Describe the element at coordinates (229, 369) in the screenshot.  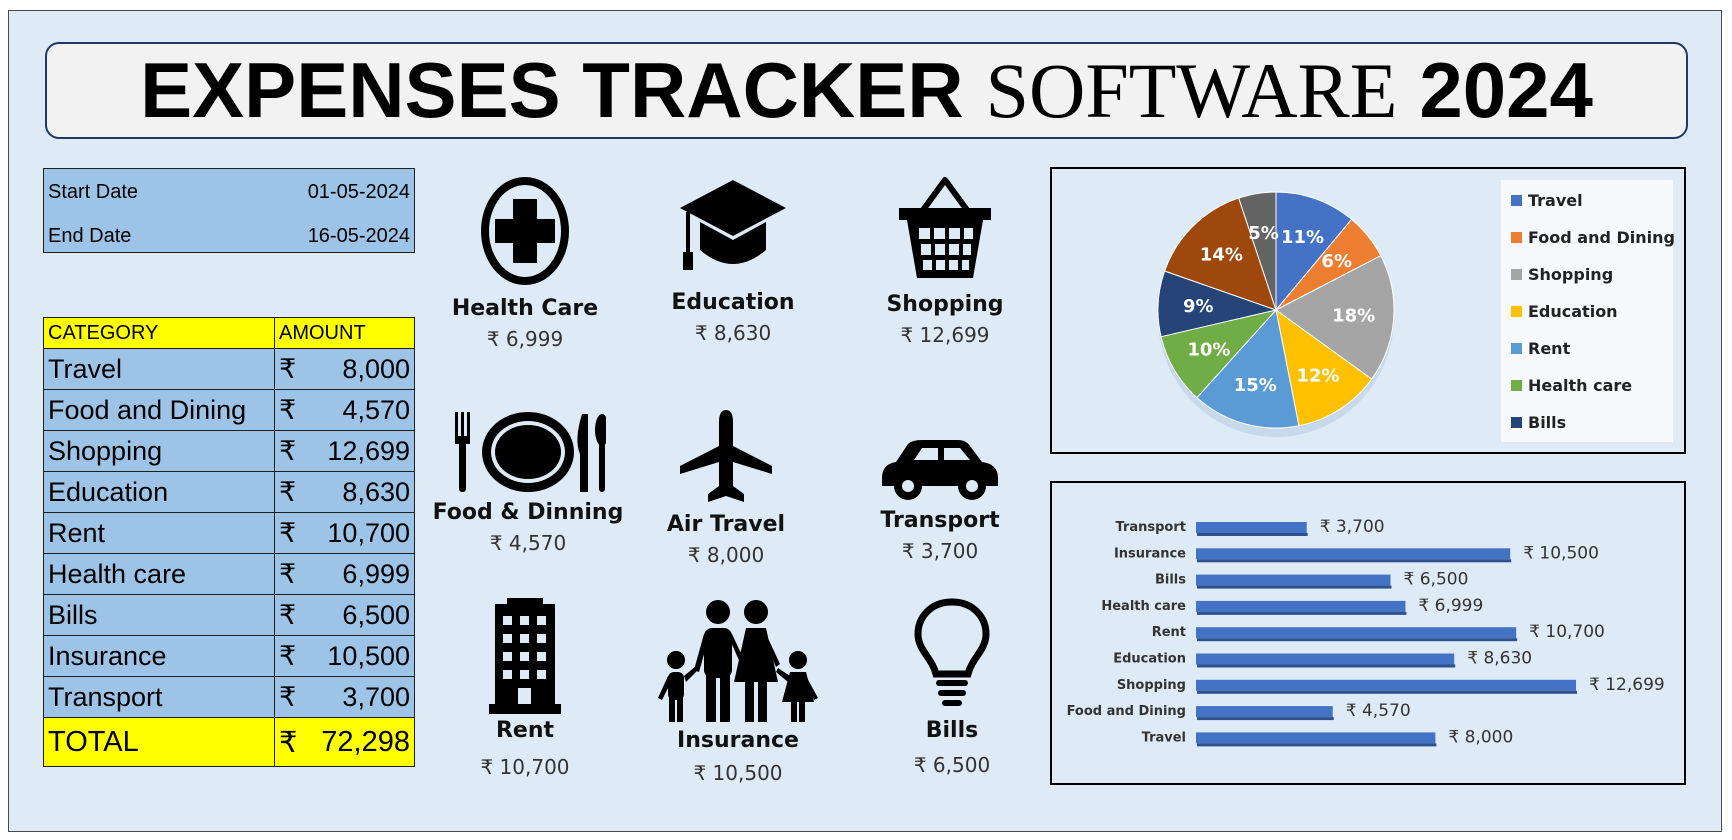
I see `table-row: Travel ₹8,000` at that location.